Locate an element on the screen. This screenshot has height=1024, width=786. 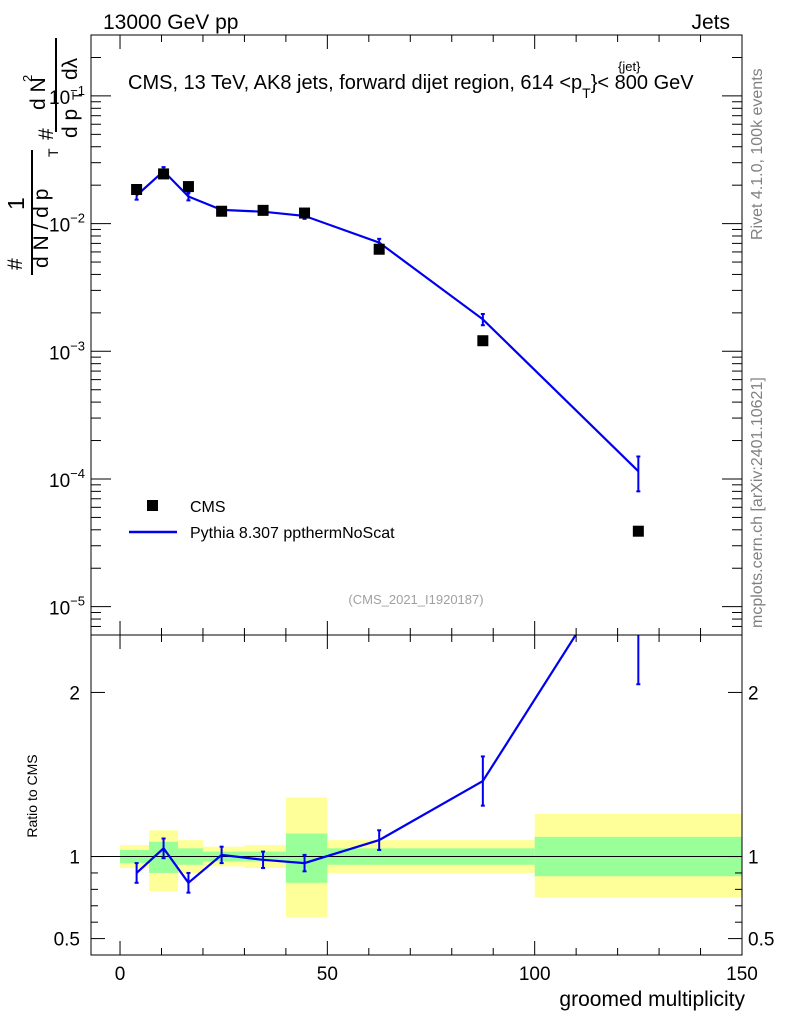
x-tick-label: 150 is located at coordinates (742, 974).